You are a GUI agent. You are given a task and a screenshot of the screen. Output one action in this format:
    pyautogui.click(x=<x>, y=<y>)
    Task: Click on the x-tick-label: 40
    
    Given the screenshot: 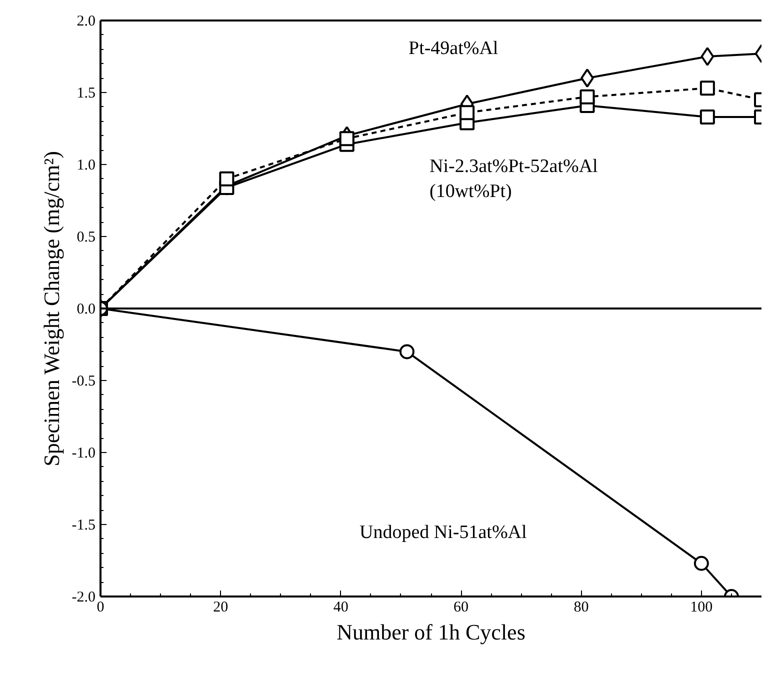 What is the action you would take?
    pyautogui.click(x=340, y=608)
    